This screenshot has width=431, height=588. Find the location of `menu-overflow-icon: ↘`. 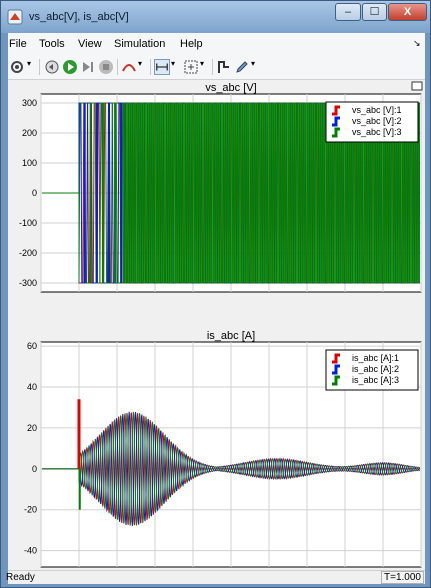

menu-overflow-icon: ↘ is located at coordinates (417, 43).